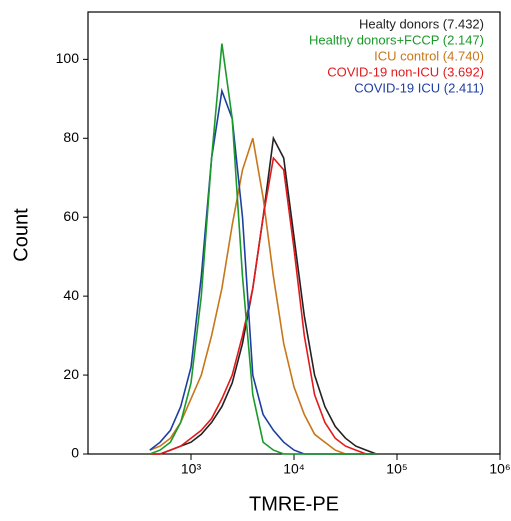  What do you see at coordinates (71, 216) in the screenshot?
I see `y-tick-label: 60` at bounding box center [71, 216].